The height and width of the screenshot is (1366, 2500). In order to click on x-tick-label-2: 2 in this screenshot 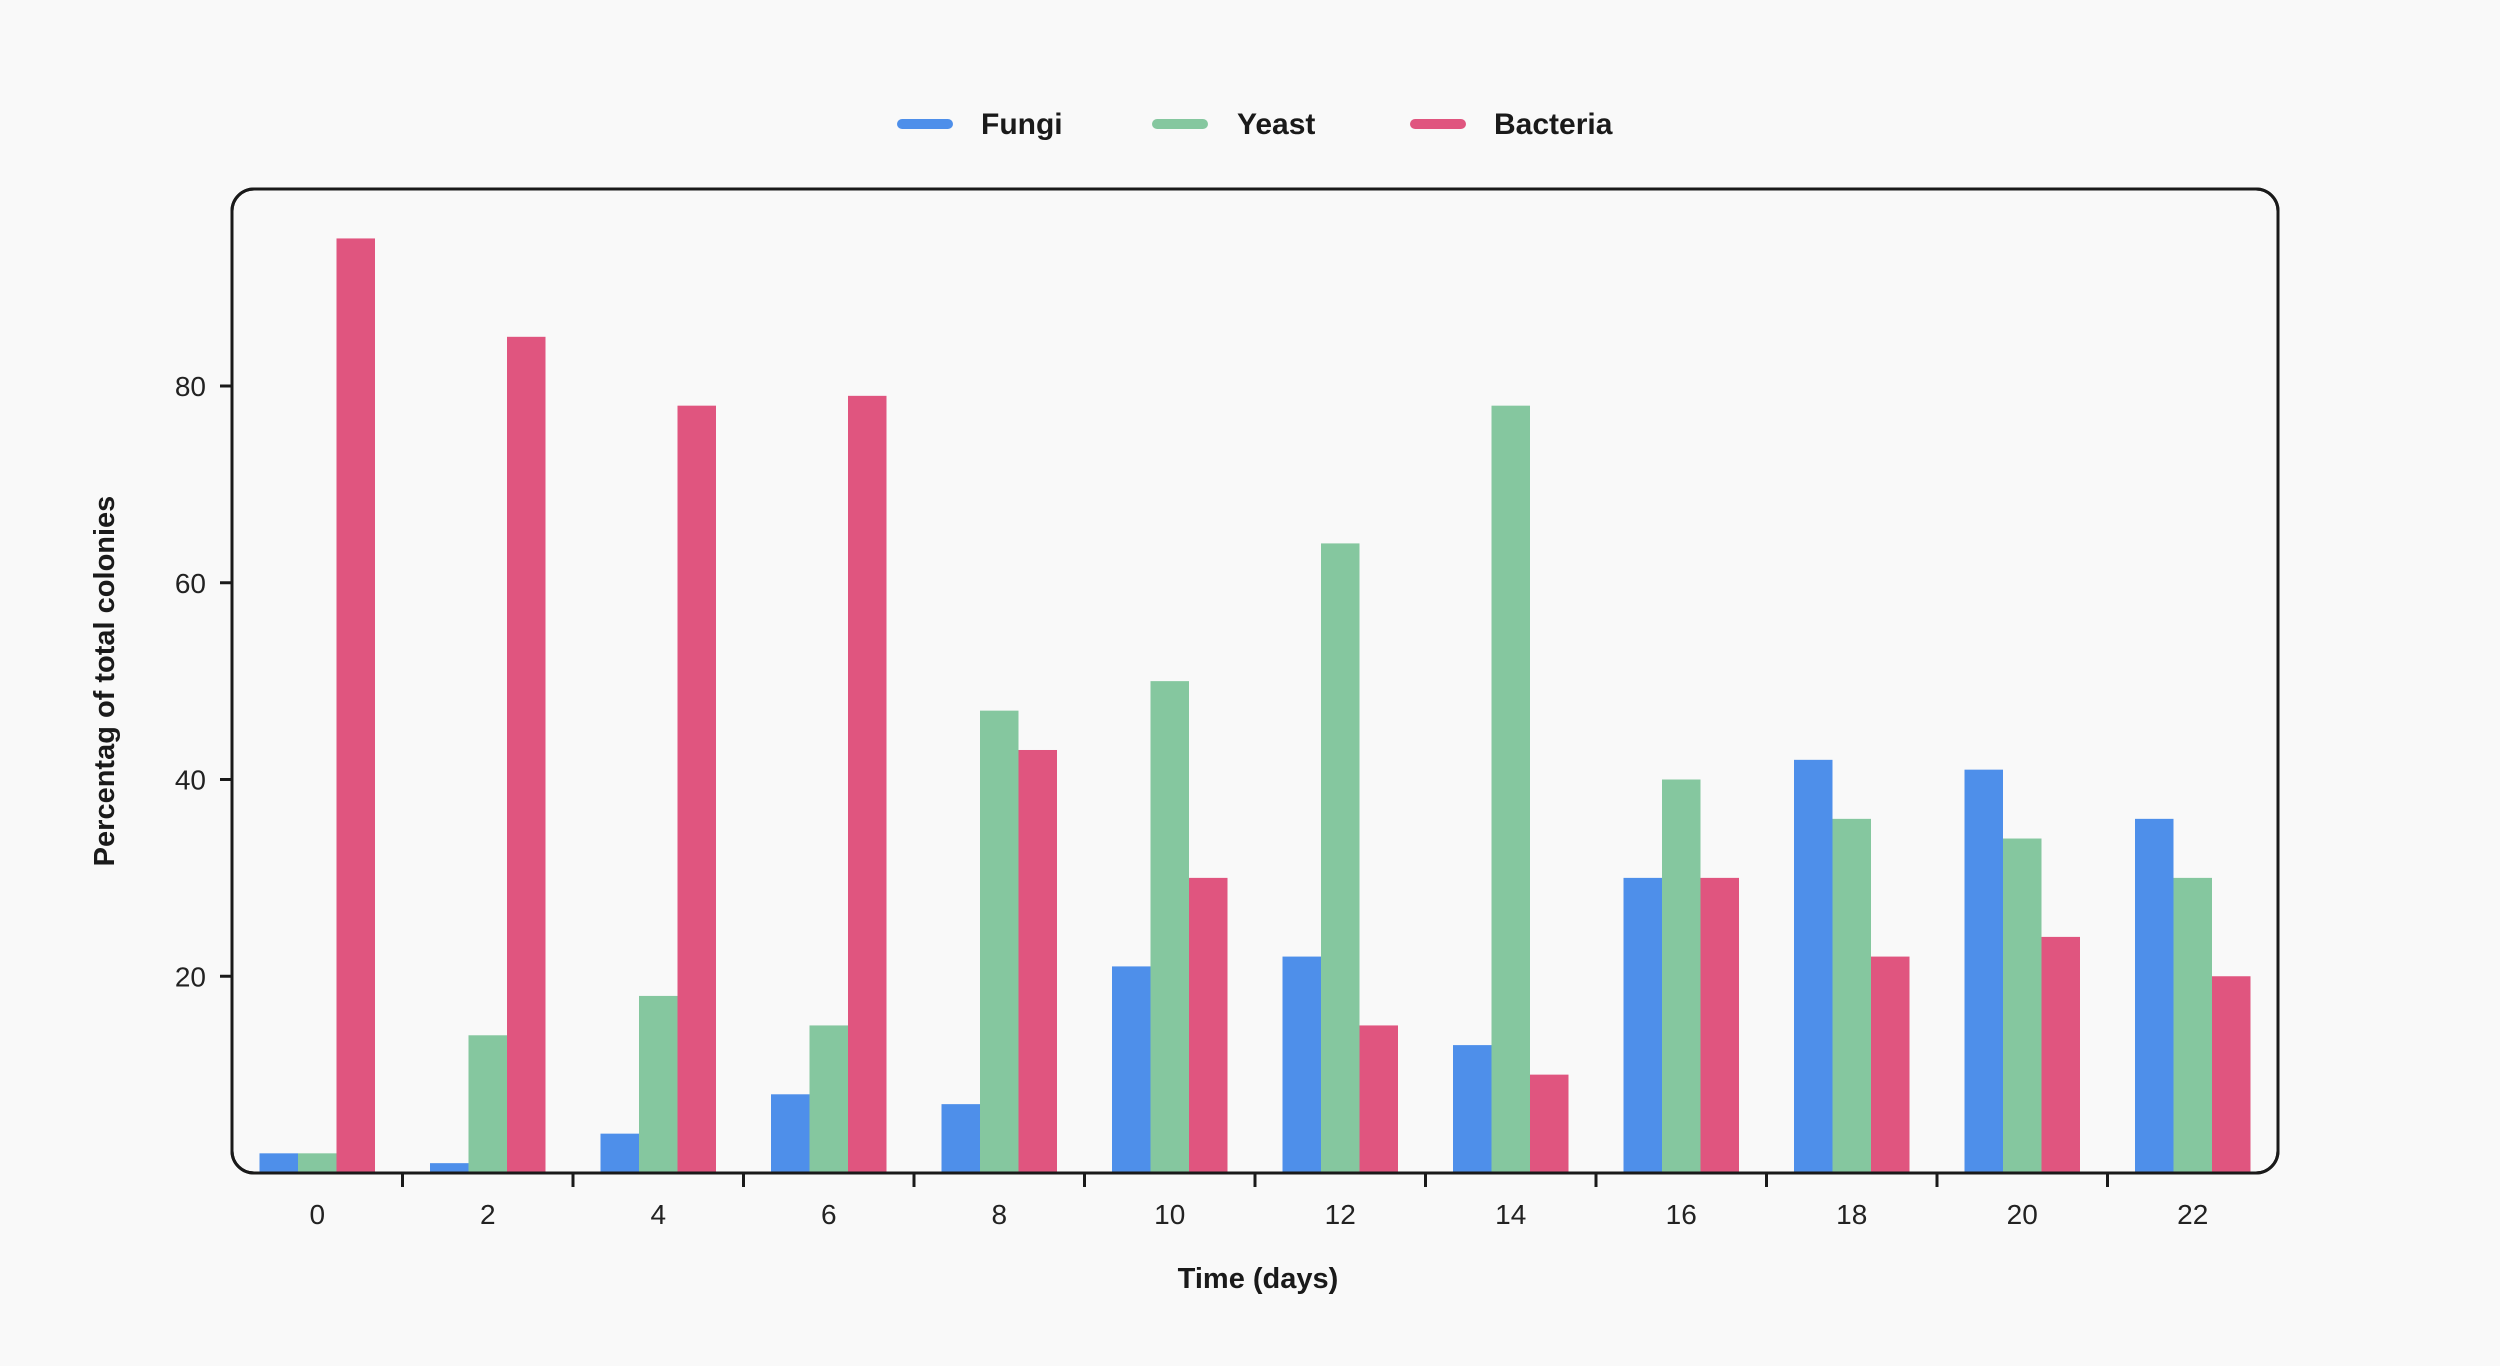, I will do `click(488, 1214)`.